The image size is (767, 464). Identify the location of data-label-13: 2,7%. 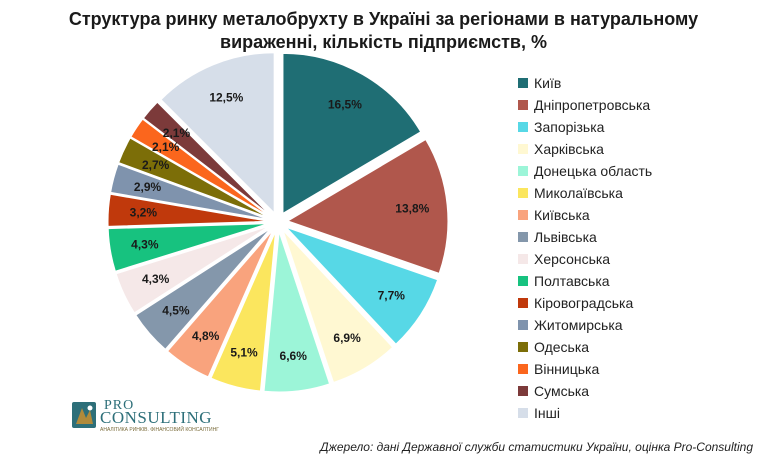
(156, 165).